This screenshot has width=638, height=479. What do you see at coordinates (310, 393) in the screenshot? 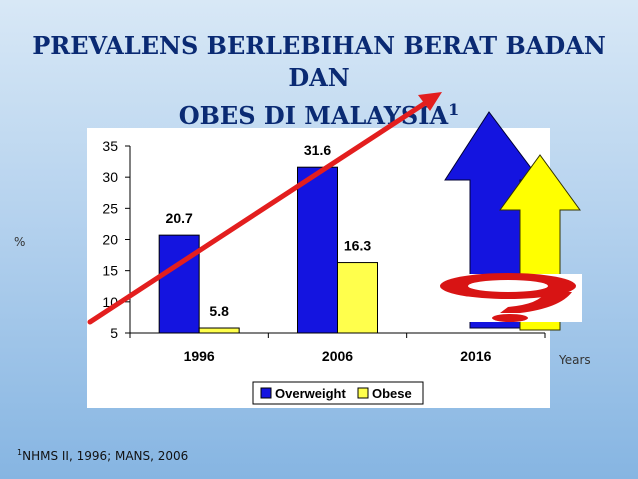
I see `legend-label-overweight: Overweight` at bounding box center [310, 393].